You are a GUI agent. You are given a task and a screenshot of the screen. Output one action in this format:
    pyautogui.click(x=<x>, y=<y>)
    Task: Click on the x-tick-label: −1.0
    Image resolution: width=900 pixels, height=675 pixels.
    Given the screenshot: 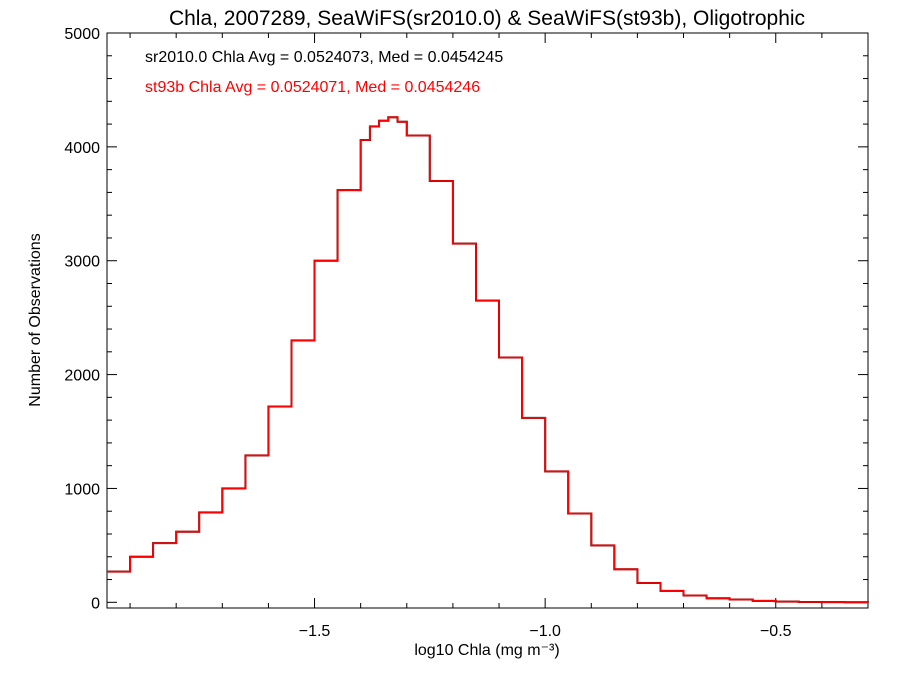 What is the action you would take?
    pyautogui.click(x=545, y=631)
    